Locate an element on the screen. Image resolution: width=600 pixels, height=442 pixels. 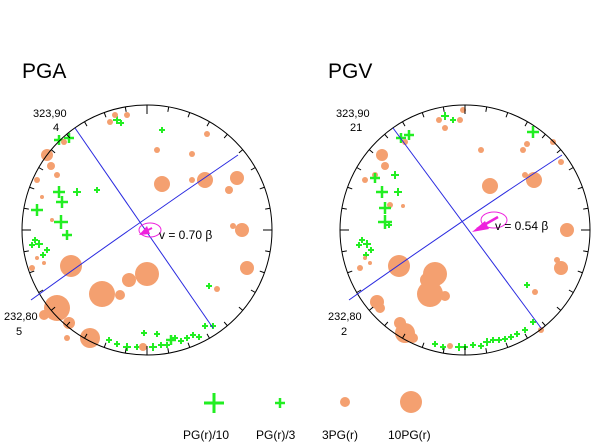
nodal-label-bottom-pgv: 232,80 is located at coordinates (345, 317).